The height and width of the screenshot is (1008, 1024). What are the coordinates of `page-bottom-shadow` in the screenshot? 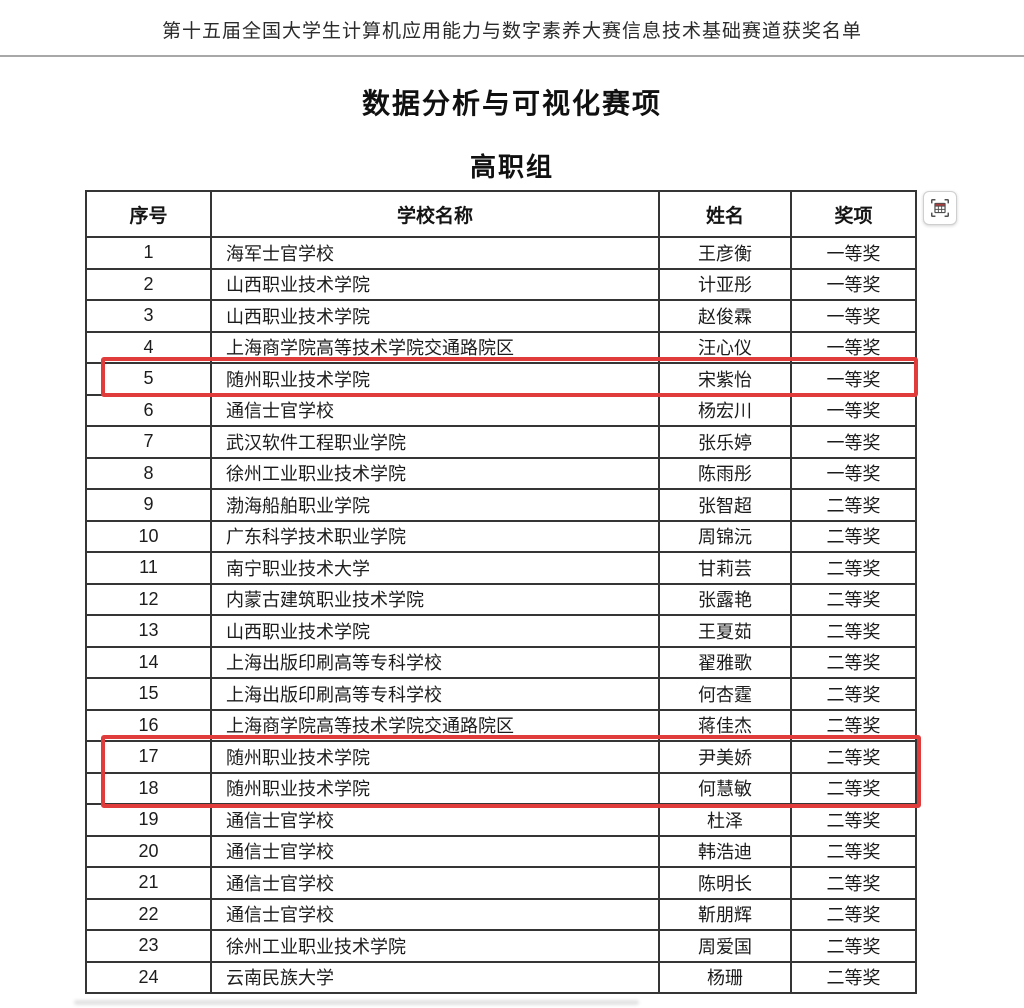 It's located at (356, 1002).